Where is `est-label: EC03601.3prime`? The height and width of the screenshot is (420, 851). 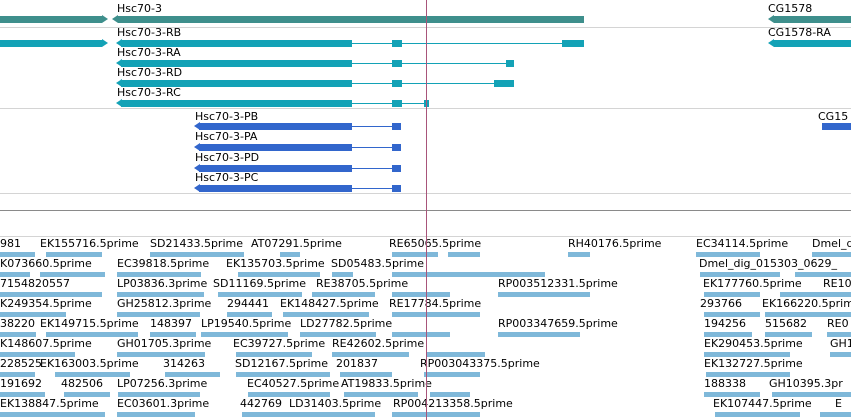
est-label: EC03601.3prime is located at coordinates (163, 403).